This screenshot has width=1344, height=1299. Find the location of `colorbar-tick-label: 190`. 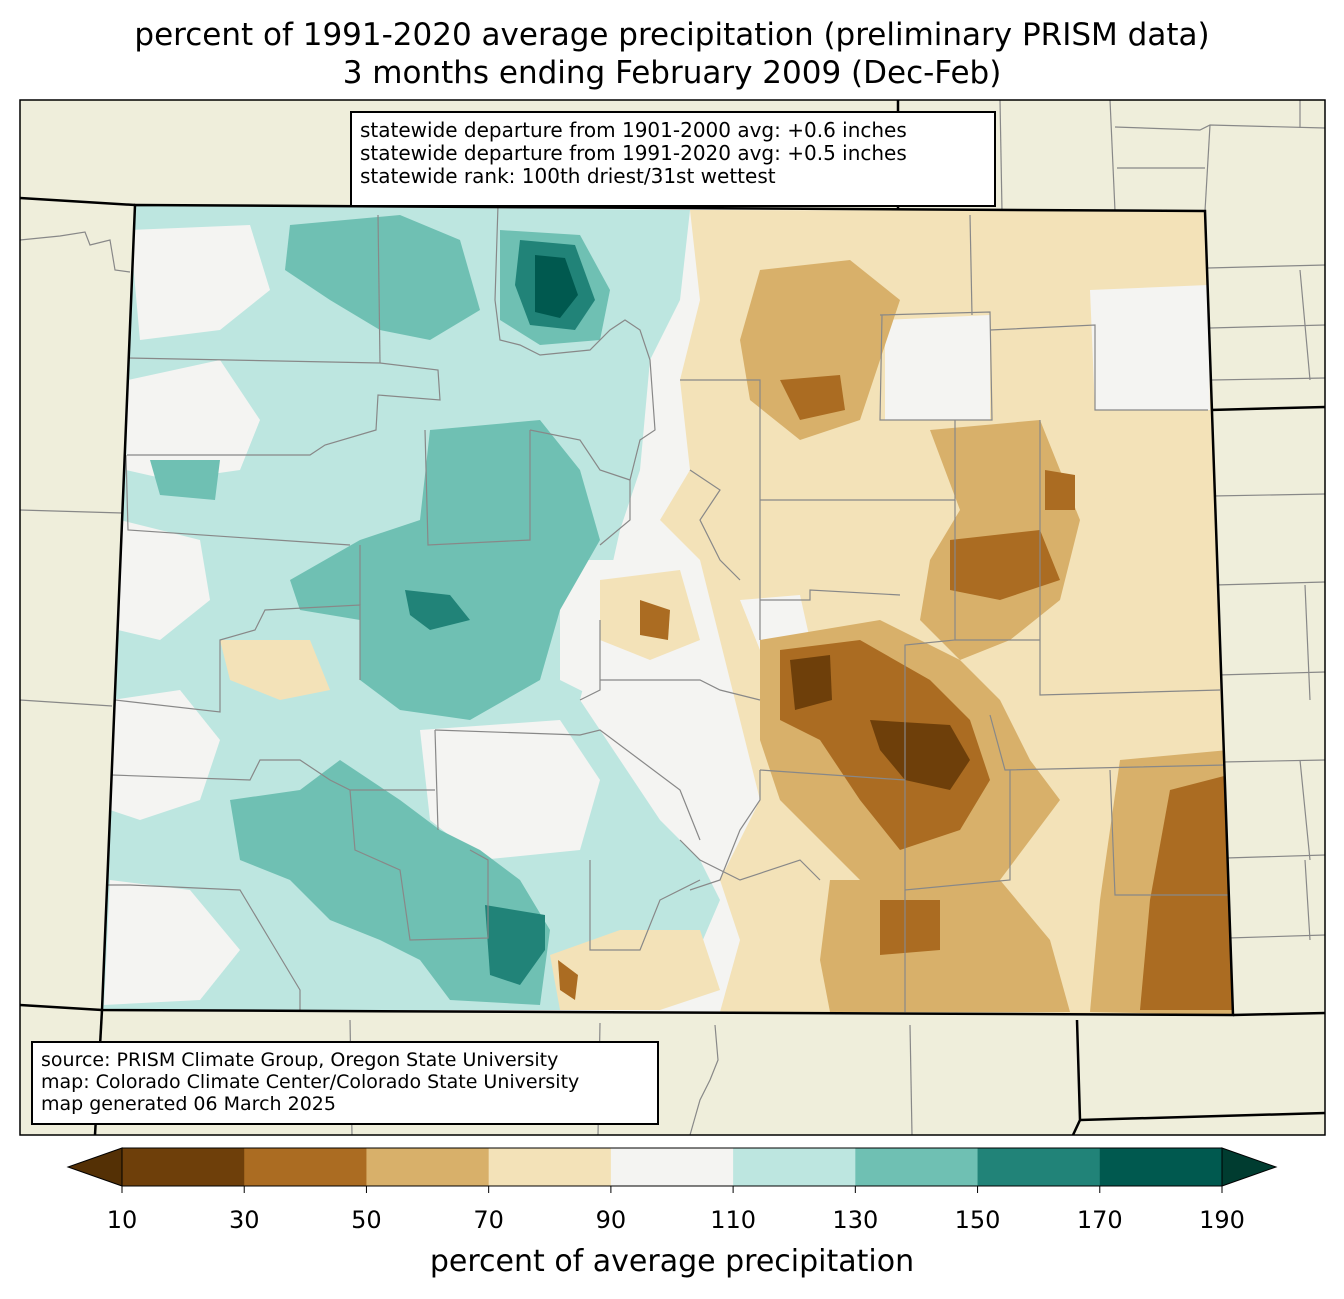

colorbar-tick-label: 190 is located at coordinates (1222, 1220).